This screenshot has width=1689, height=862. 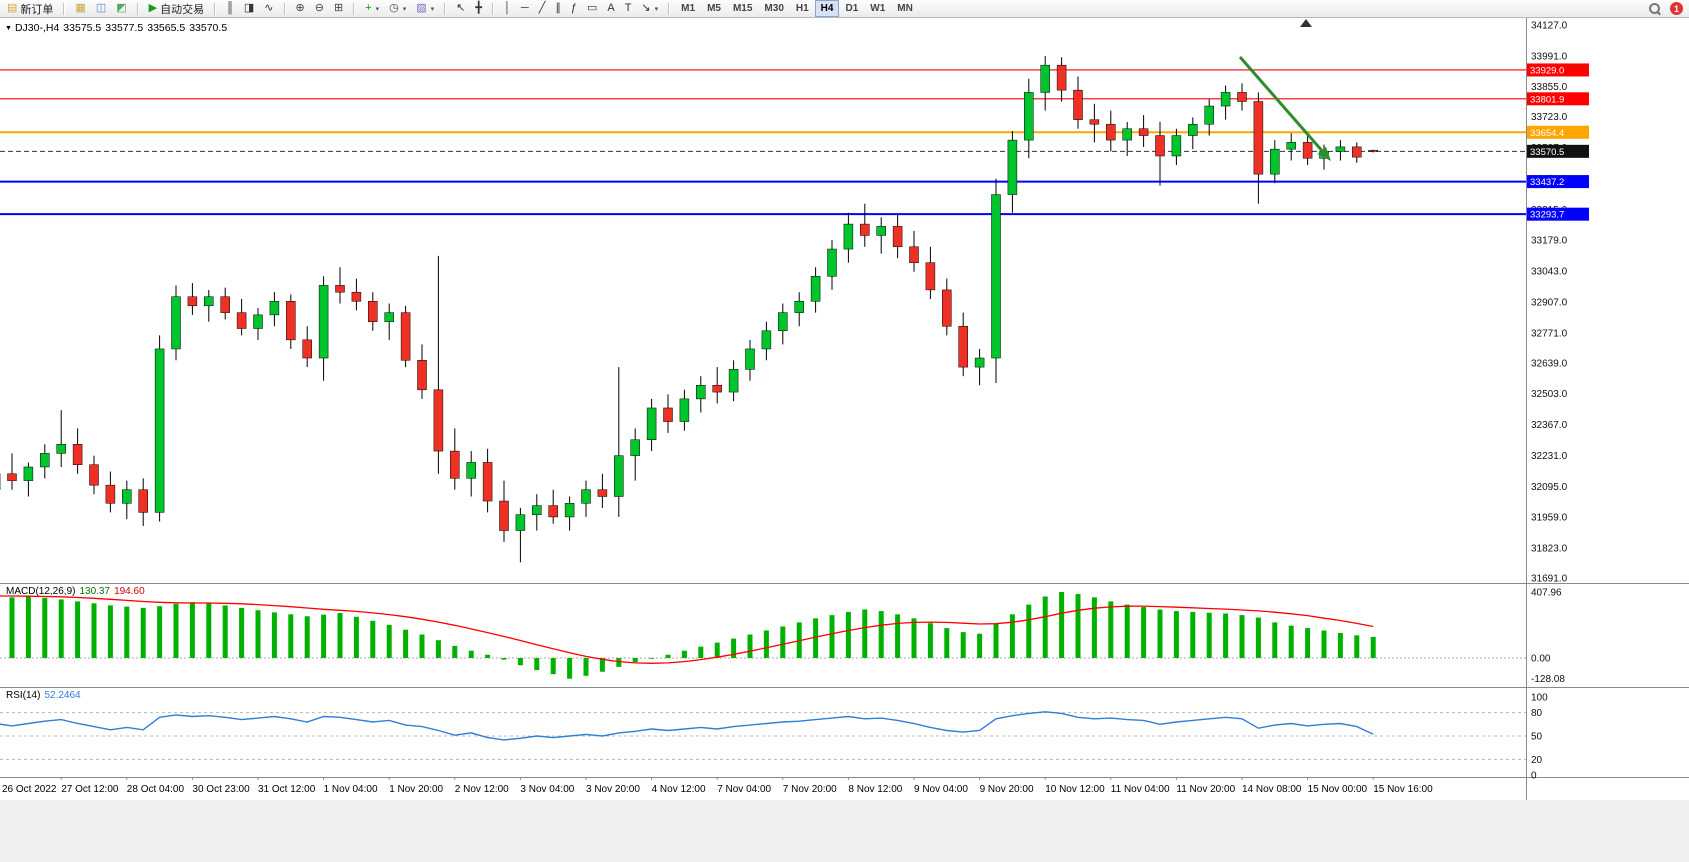 What do you see at coordinates (397, 8) in the screenshot?
I see `periods-icon: ◷ ▾` at bounding box center [397, 8].